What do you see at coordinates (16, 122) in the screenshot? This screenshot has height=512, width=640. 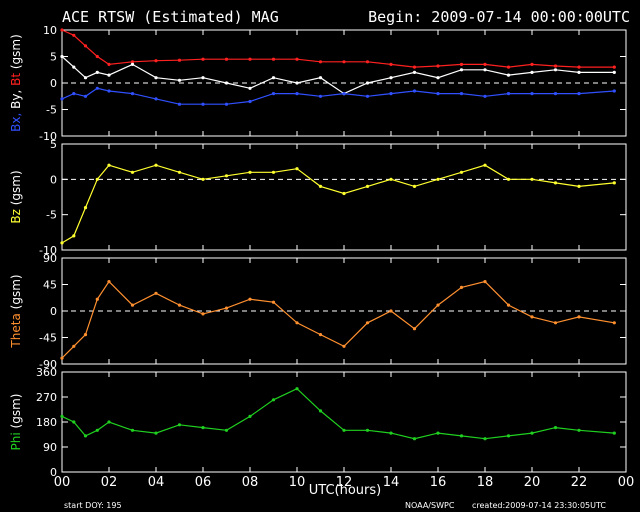 I see `y-axis-label-part: Bx,` at bounding box center [16, 122].